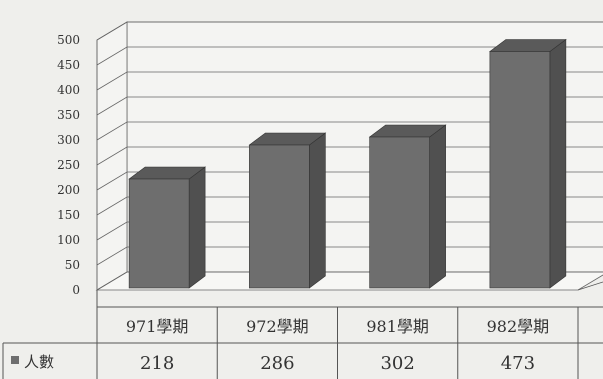 Image resolution: width=603 pixels, height=379 pixels. I want to click on table-line, so click(590, 286).